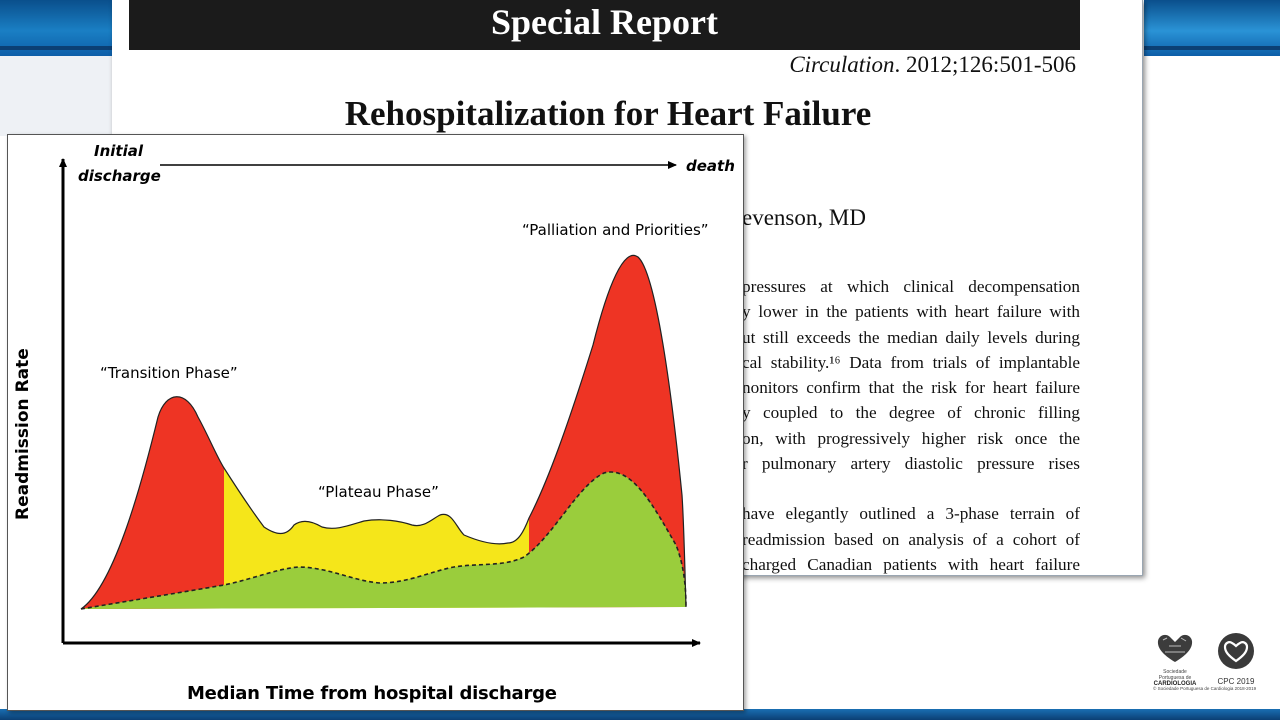 This screenshot has height=720, width=1280. I want to click on slide-header-band-left, so click(56, 28).